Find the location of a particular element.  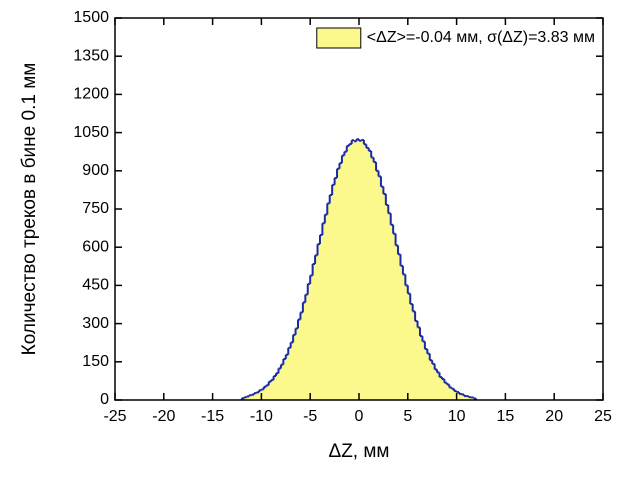

x-tick-label: 0 is located at coordinates (359, 416).